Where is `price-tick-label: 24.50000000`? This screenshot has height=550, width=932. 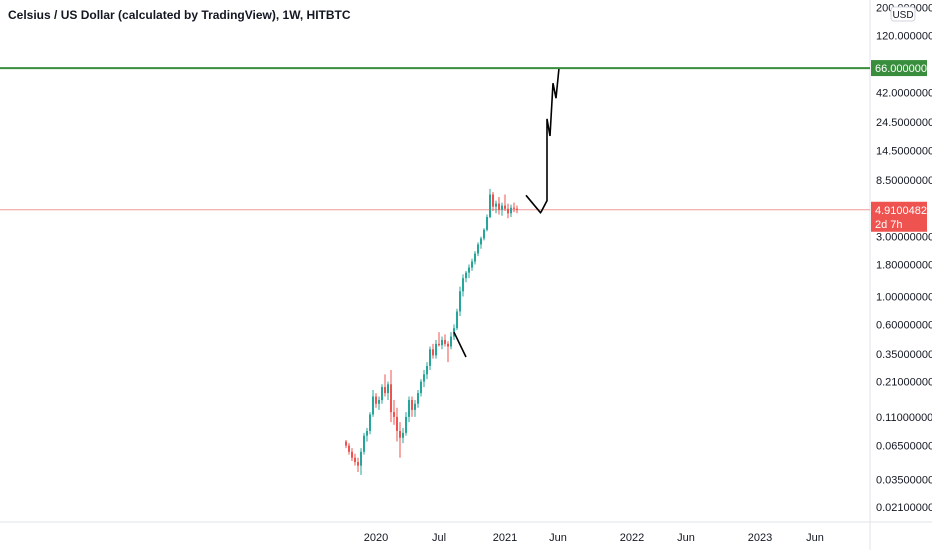
price-tick-label: 24.50000000 is located at coordinates (904, 123).